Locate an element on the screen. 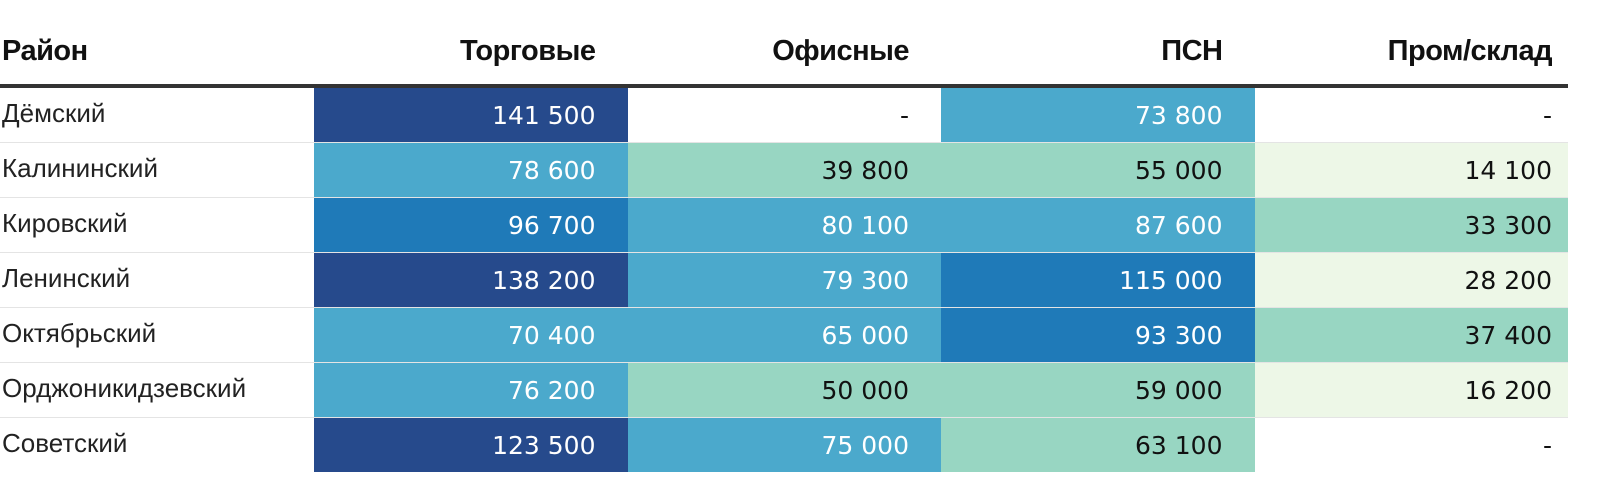 The height and width of the screenshot is (498, 1600). value-cell-psn: 59 000 is located at coordinates (1098, 390).